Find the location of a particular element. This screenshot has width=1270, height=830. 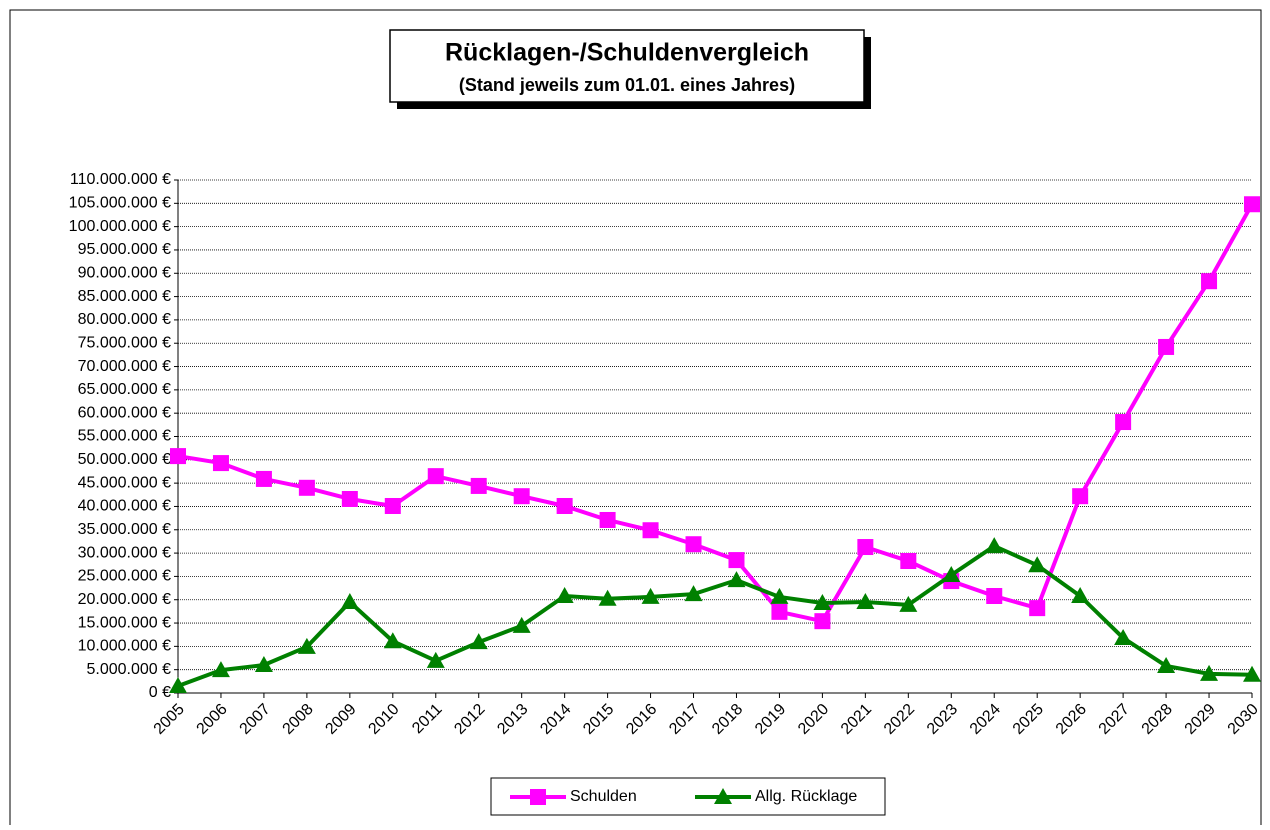

legend-label: Schulden is located at coordinates (603, 796).